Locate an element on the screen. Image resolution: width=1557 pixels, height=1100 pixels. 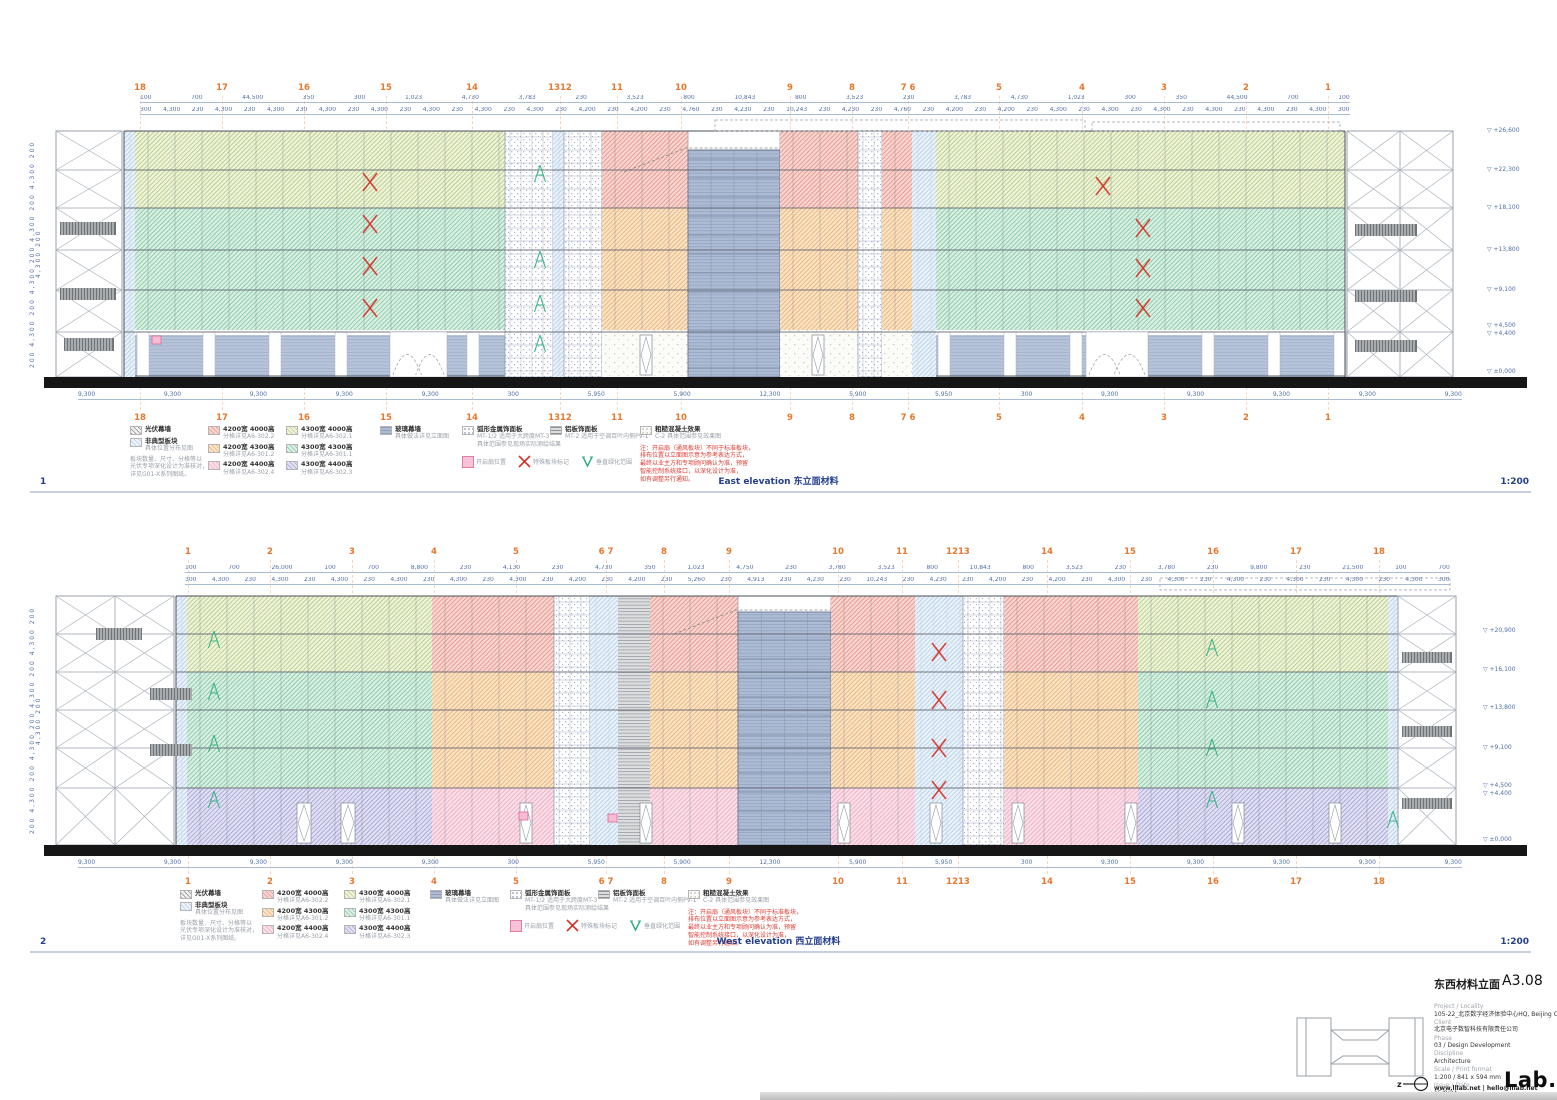
legend-text: 4200宽 4400高 分格详见A6-302.4 is located at coordinates (249, 468).